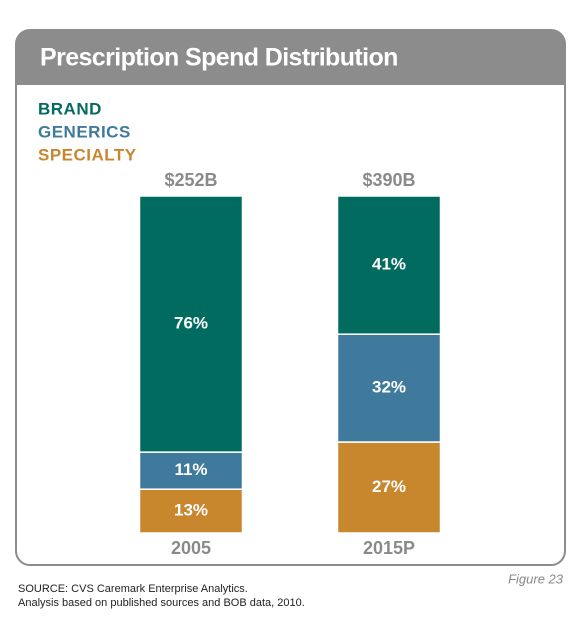  I want to click on x-tick-label: 2005, so click(191, 548).